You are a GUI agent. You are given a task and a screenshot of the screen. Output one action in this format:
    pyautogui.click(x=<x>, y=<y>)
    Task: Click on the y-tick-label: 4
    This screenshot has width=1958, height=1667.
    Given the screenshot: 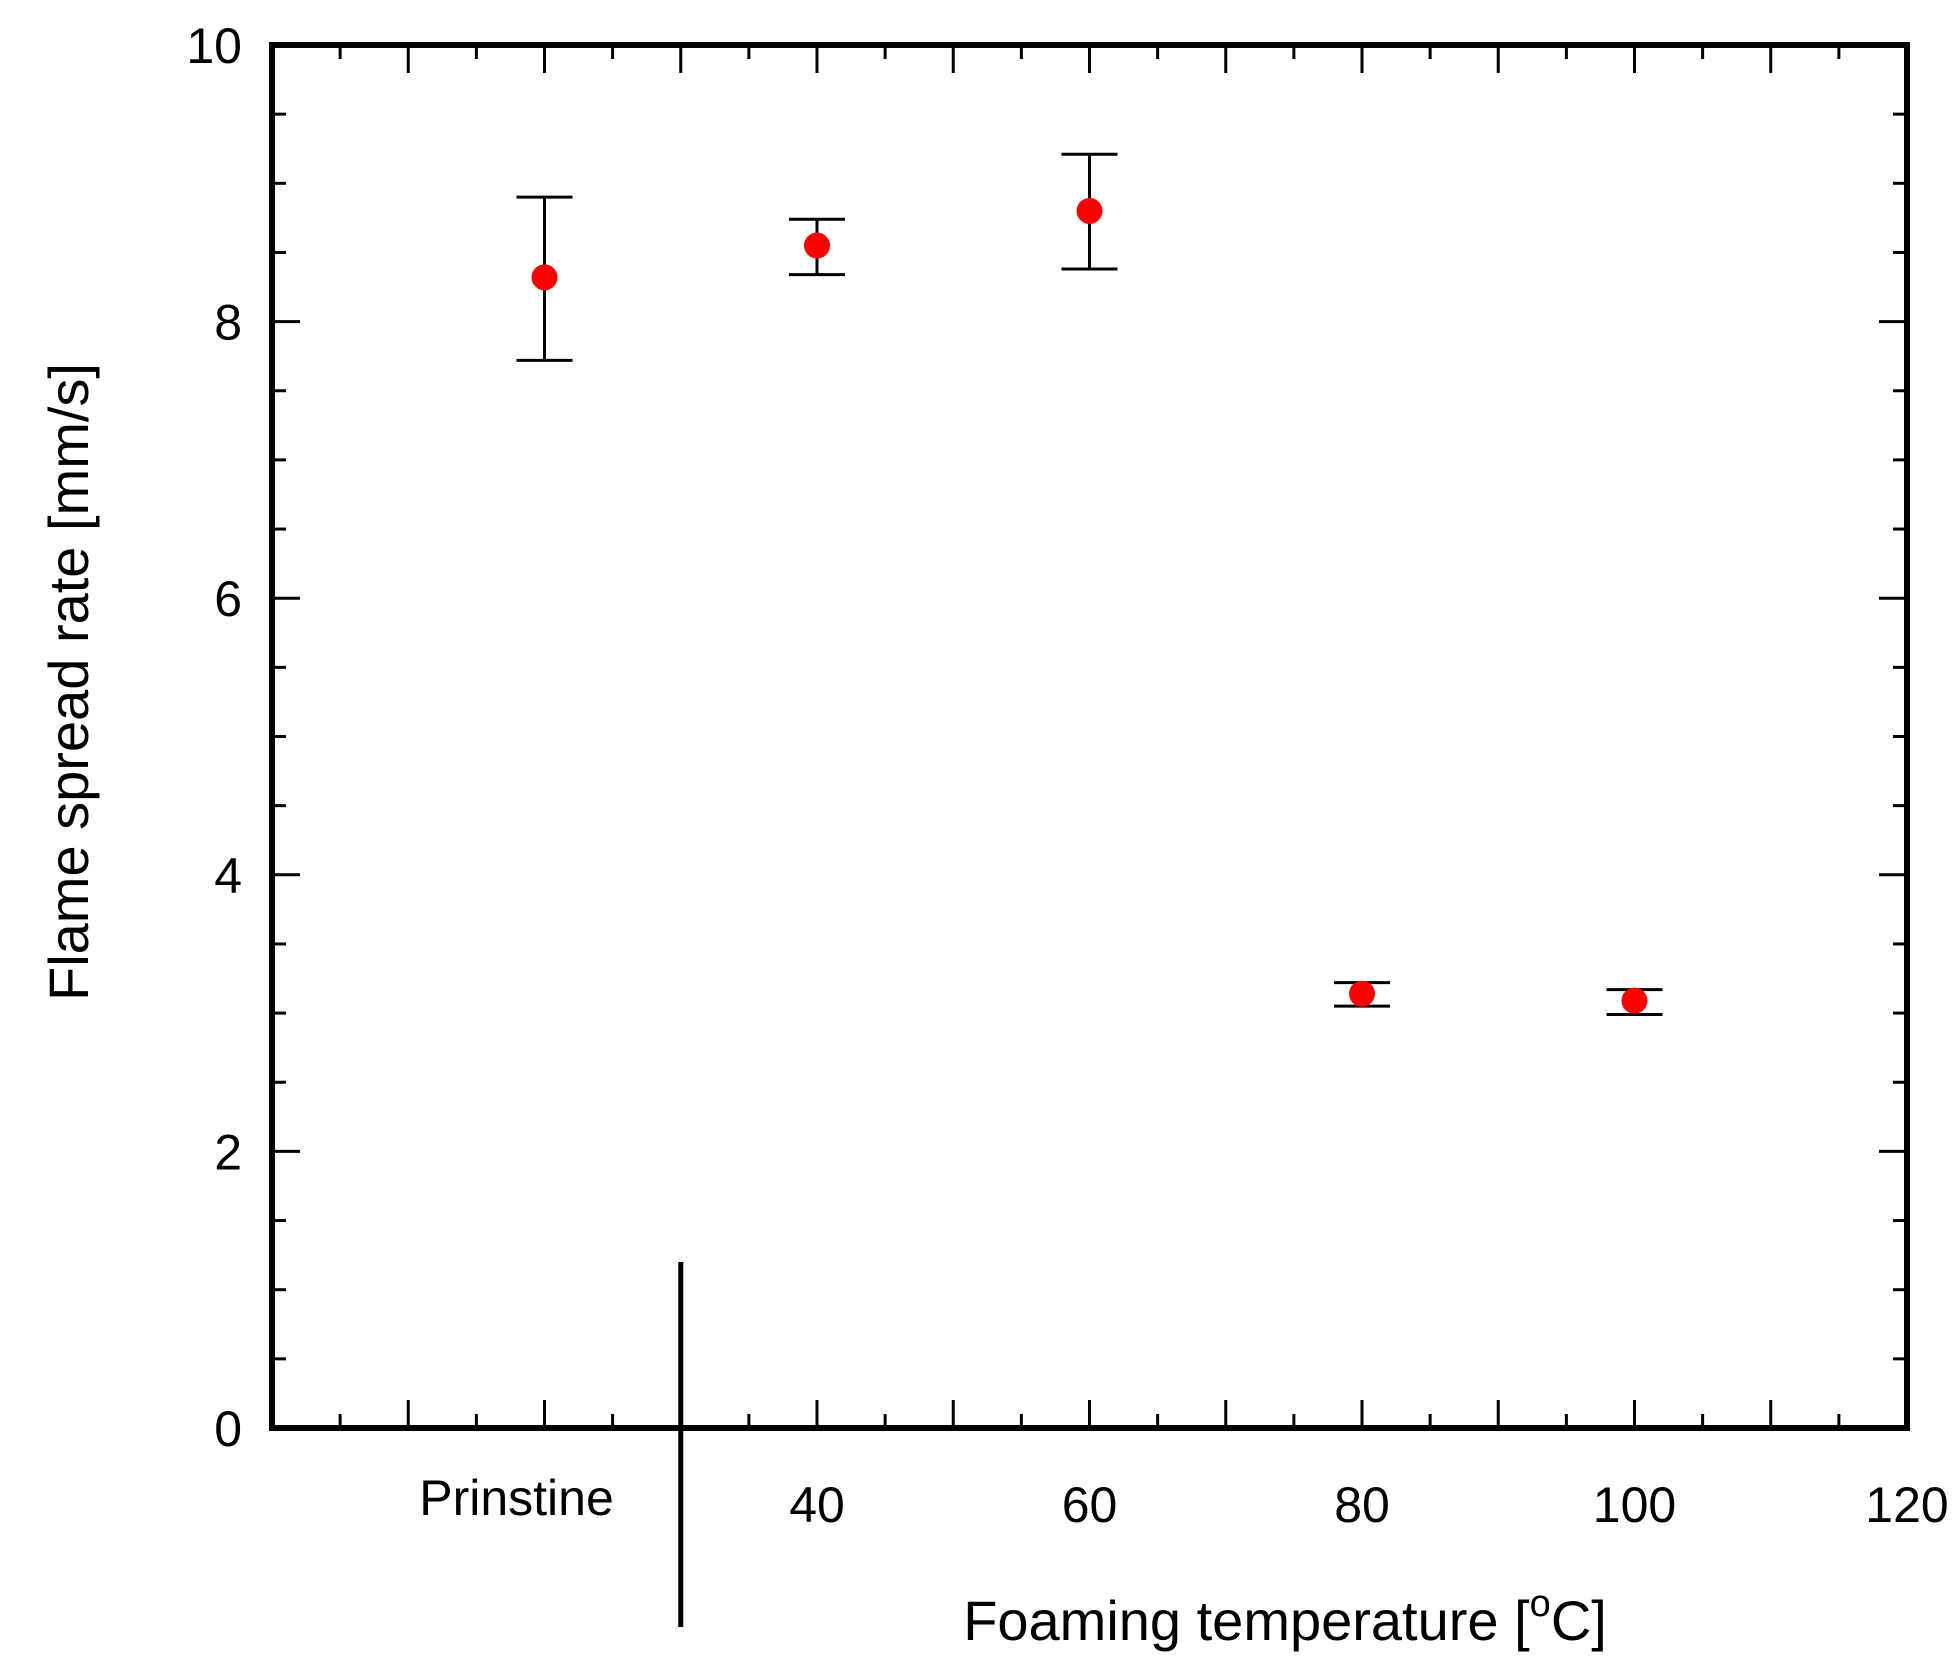 What is the action you would take?
    pyautogui.click(x=228, y=876)
    